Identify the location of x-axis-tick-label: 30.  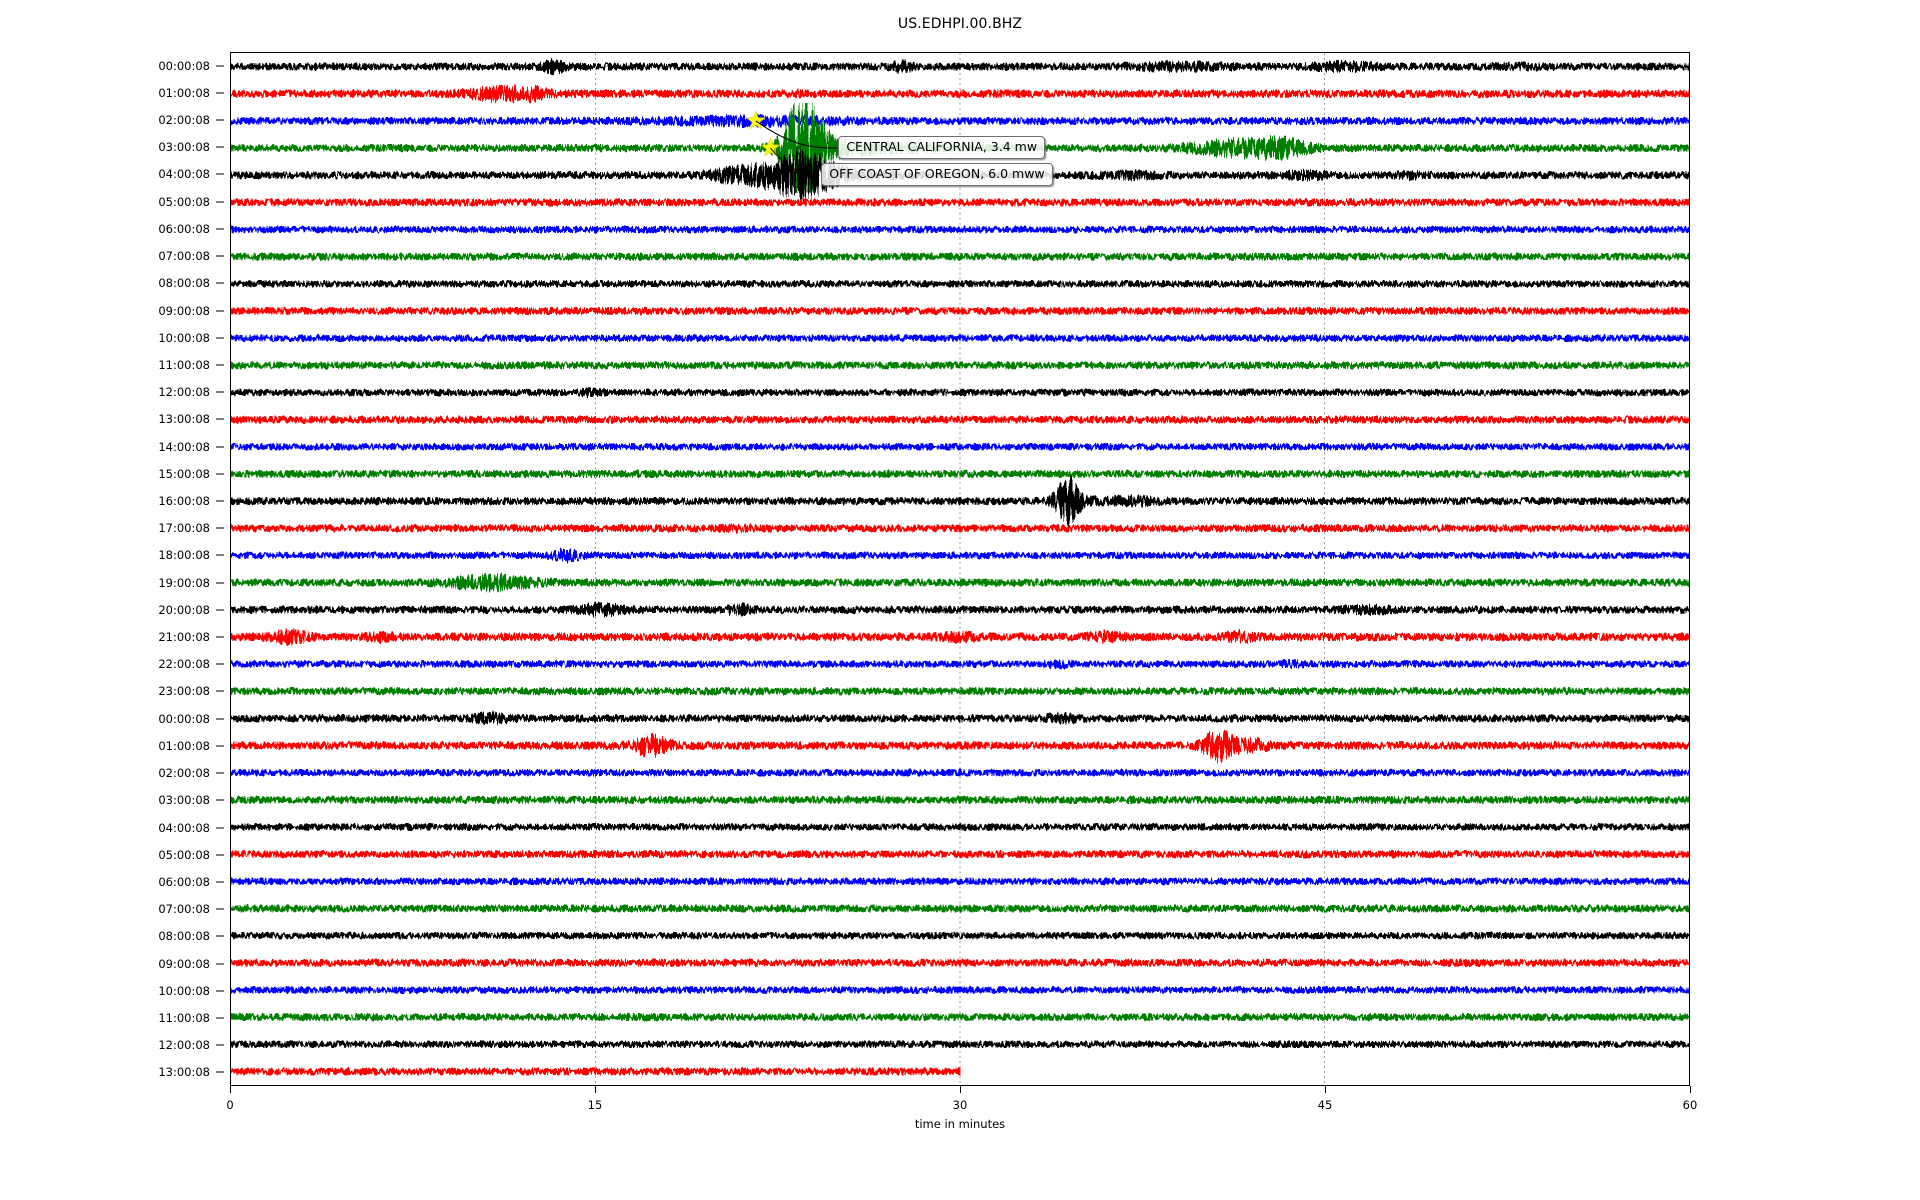
(960, 1105).